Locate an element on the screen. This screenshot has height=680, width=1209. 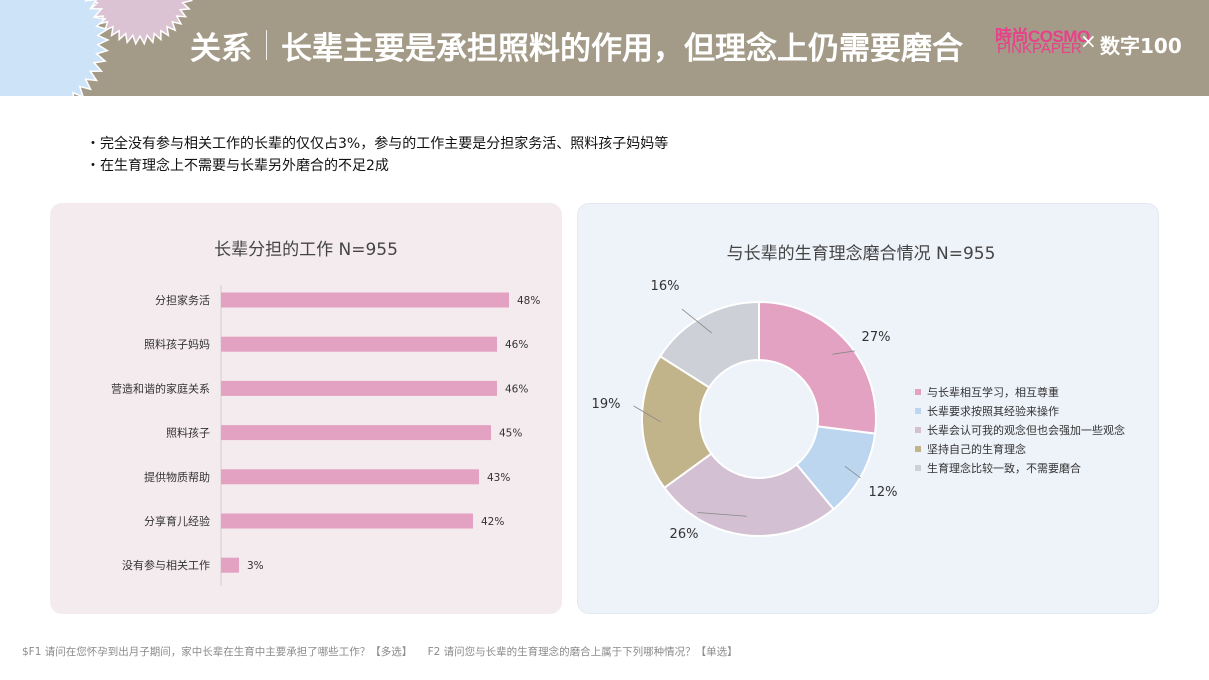
donut-value-label: 27% is located at coordinates (876, 337).